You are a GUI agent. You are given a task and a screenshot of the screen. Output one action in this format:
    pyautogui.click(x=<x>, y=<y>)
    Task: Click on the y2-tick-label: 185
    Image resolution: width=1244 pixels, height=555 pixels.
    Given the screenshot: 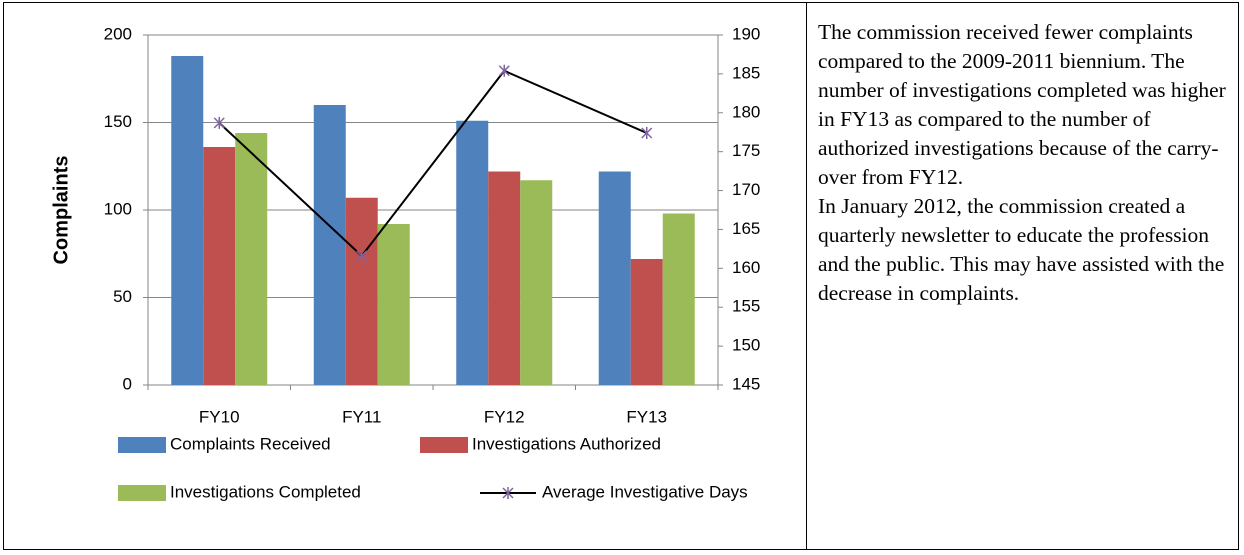 What is the action you would take?
    pyautogui.click(x=746, y=72)
    